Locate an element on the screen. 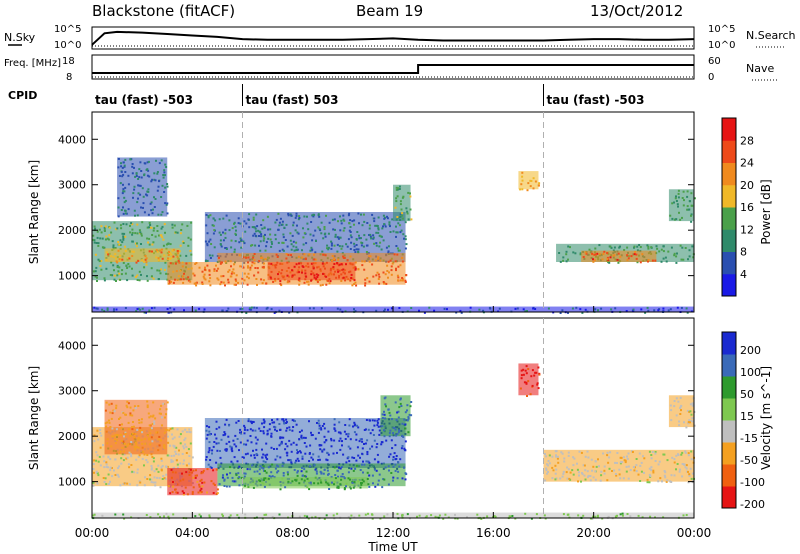  cpid-segment-label: tau (fast) 503 is located at coordinates (292, 100).